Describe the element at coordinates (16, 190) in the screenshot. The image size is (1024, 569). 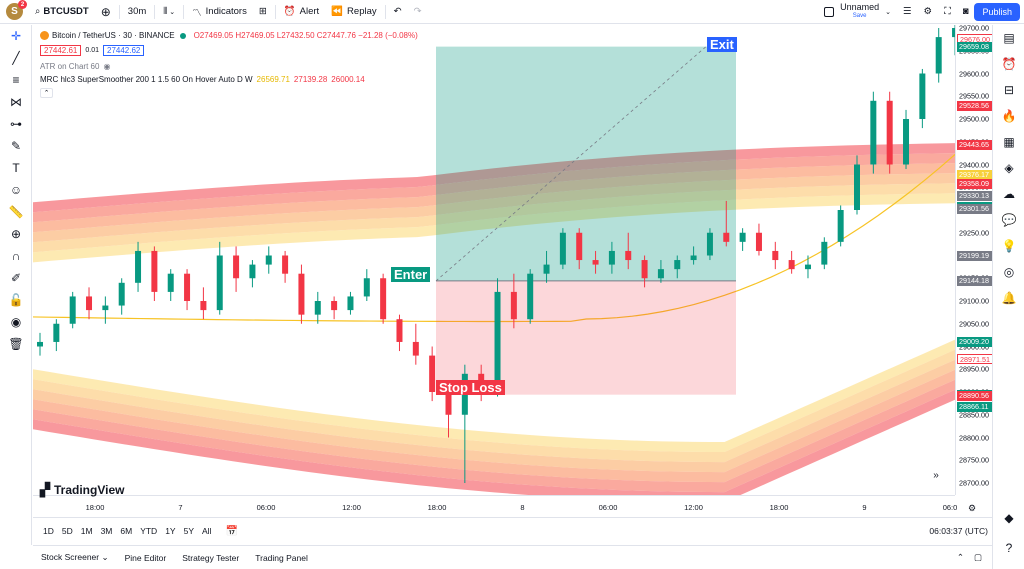
I see `emoji-icon: ☺` at that location.